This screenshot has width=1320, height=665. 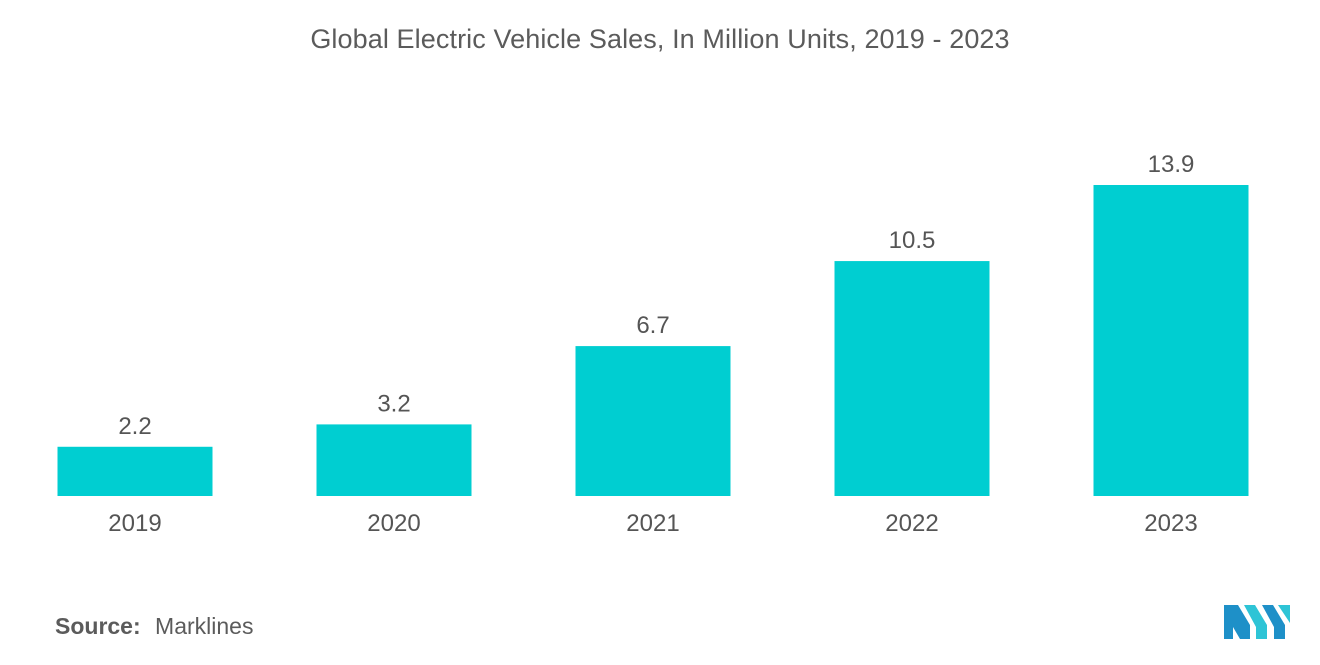 What do you see at coordinates (134, 426) in the screenshot?
I see `data-label-2019: 2.2` at bounding box center [134, 426].